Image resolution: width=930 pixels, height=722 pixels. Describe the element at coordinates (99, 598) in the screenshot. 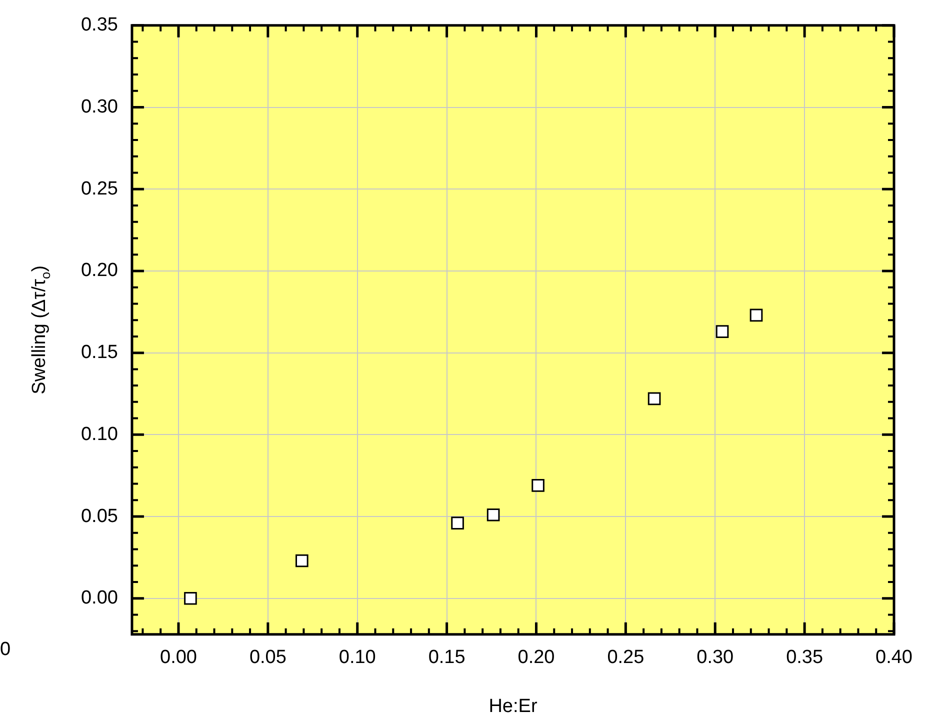

I see `y-tick-label: 0.00` at that location.